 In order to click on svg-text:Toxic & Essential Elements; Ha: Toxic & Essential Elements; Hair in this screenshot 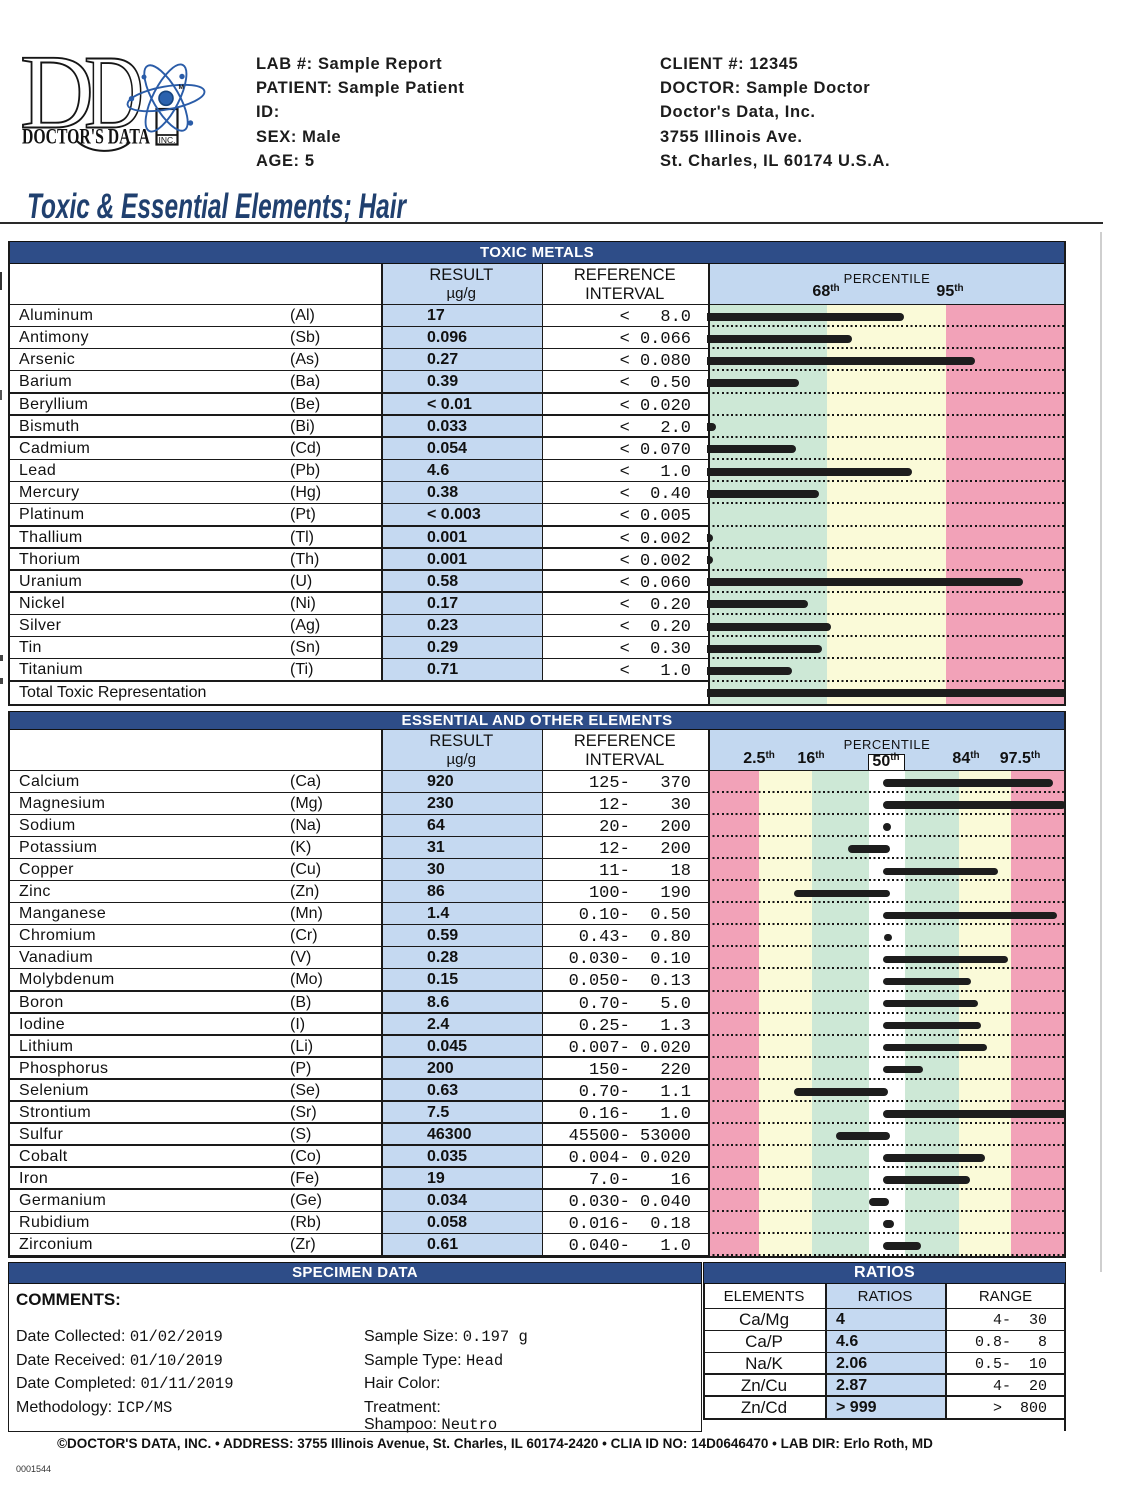, I will do `click(217, 206)`.